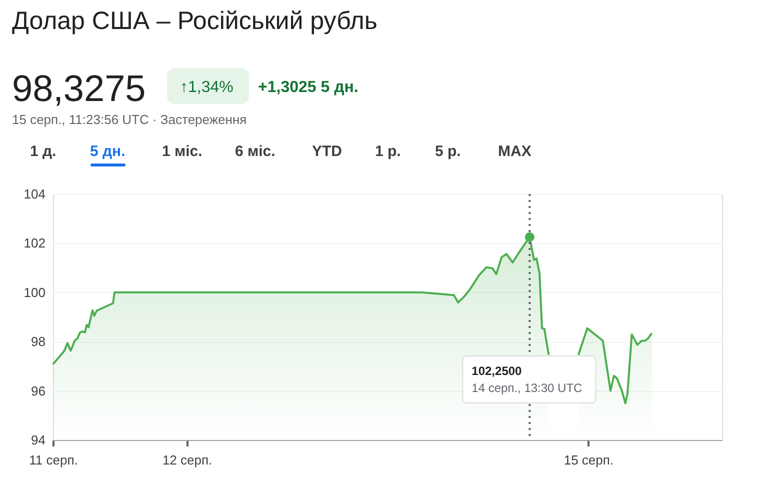  I want to click on text: 1 міс., so click(182, 151).